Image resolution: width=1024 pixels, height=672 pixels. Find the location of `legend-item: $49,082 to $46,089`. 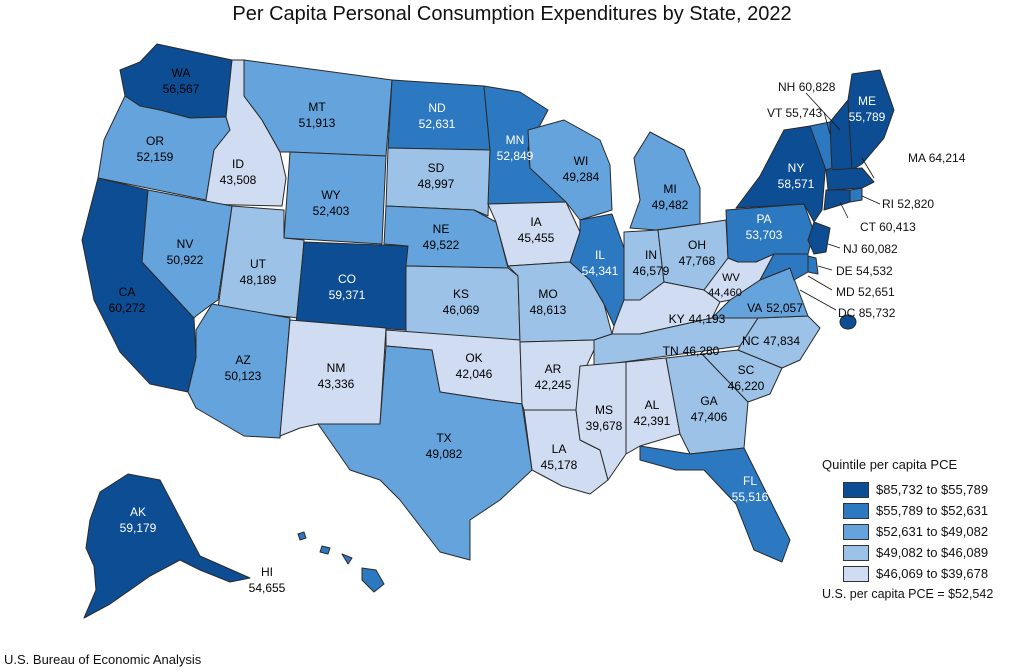

legend-item: $49,082 to $46,089 is located at coordinates (920, 552).